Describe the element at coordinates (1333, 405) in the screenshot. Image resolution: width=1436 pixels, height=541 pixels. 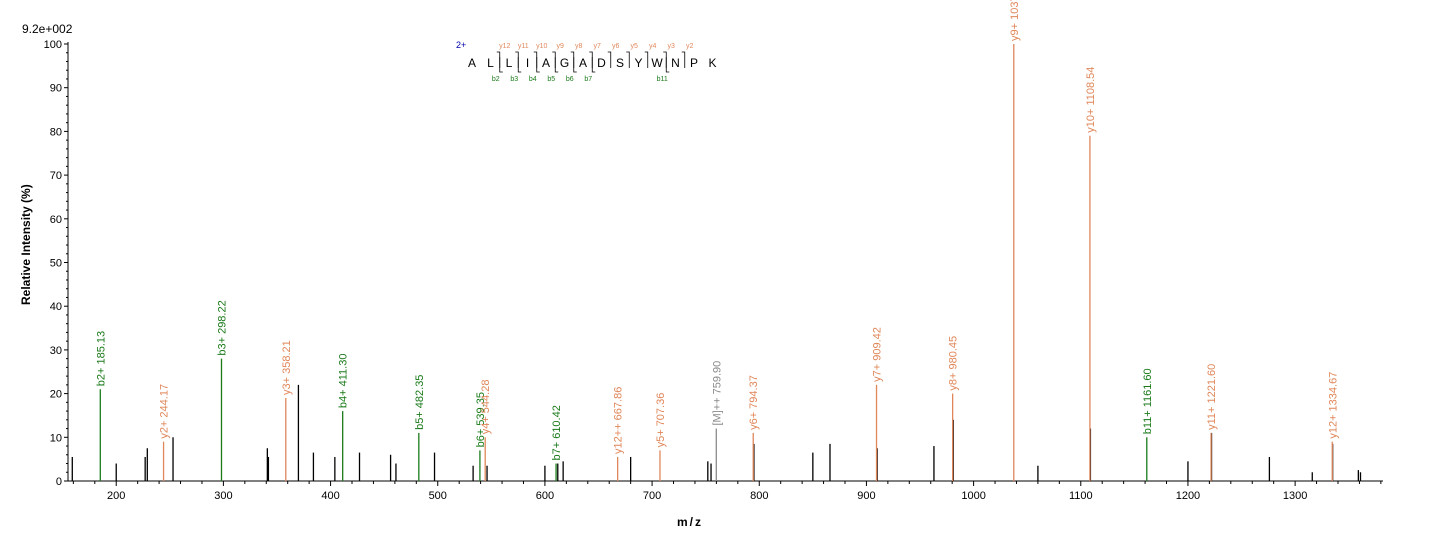
I see `peak-label: y12+ 1334.67` at that location.